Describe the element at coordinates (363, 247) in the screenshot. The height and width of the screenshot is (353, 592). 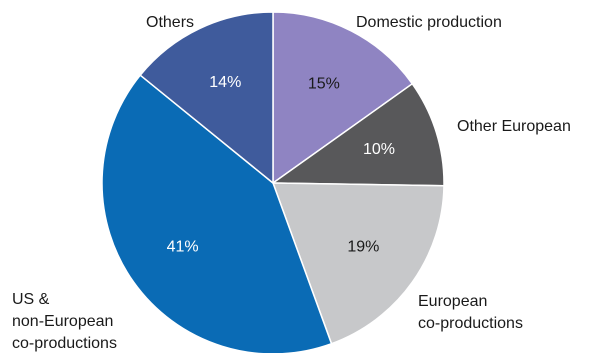
I see `pct-label-european-co-productions: 19%` at that location.